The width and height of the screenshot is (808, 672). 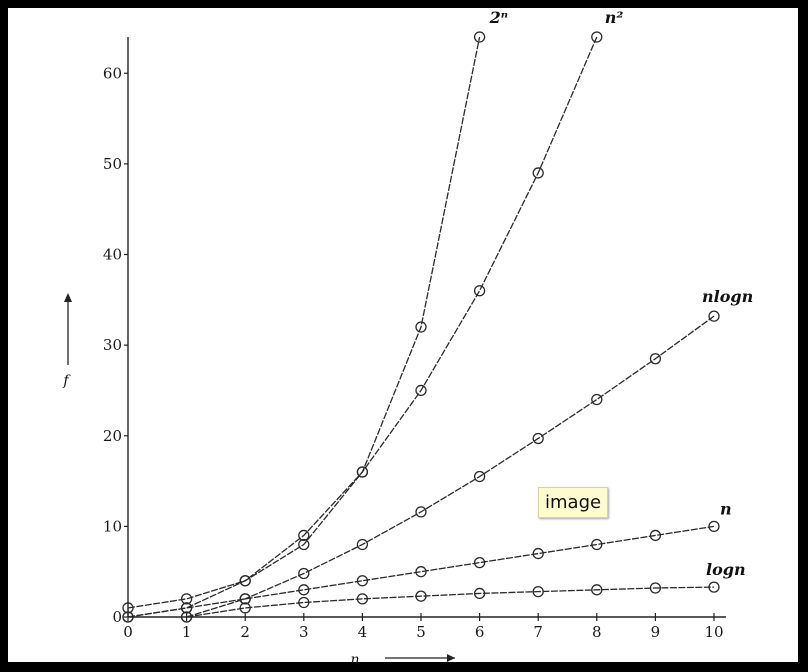 What do you see at coordinates (538, 632) in the screenshot?
I see `x-tick-label: 7` at bounding box center [538, 632].